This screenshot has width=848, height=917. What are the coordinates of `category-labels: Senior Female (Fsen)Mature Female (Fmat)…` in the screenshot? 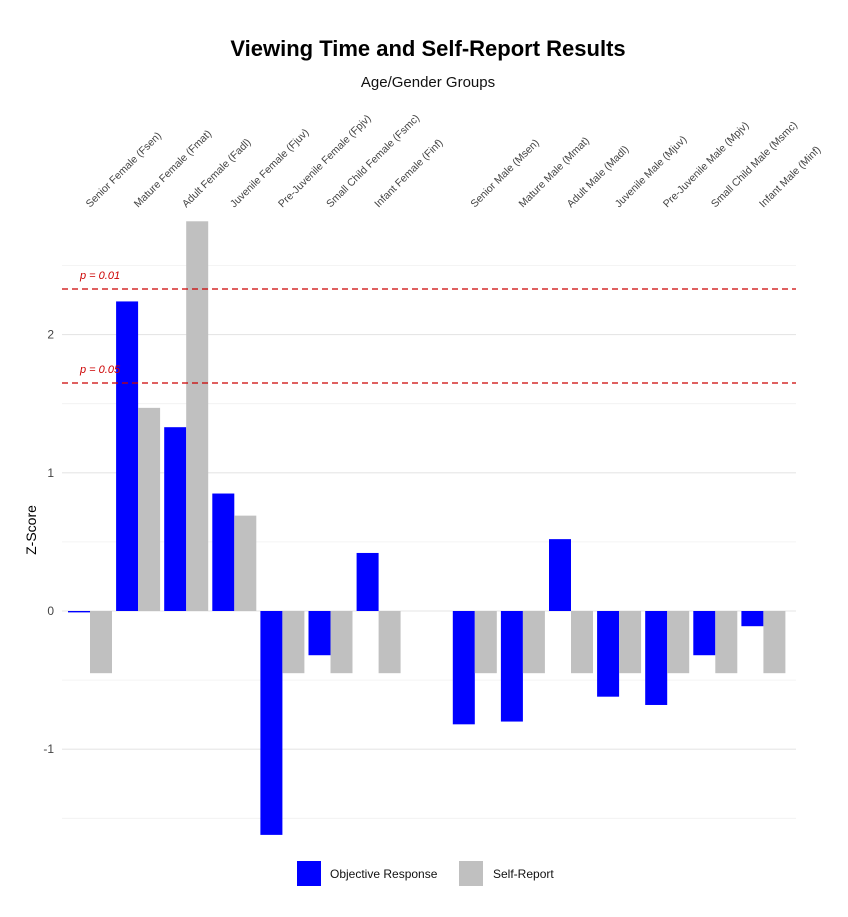 It's located at (454, 161).